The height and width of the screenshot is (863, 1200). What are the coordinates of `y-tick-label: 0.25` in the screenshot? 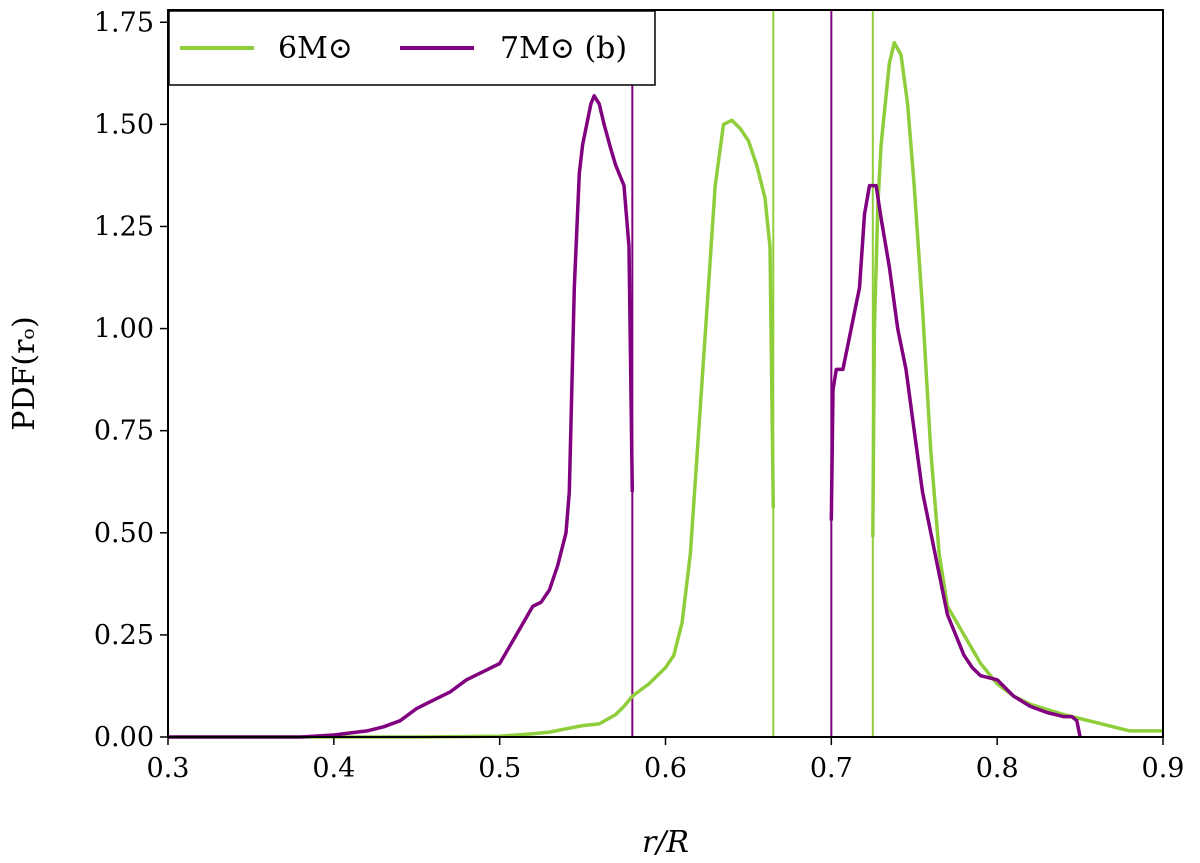 It's located at (124, 635).